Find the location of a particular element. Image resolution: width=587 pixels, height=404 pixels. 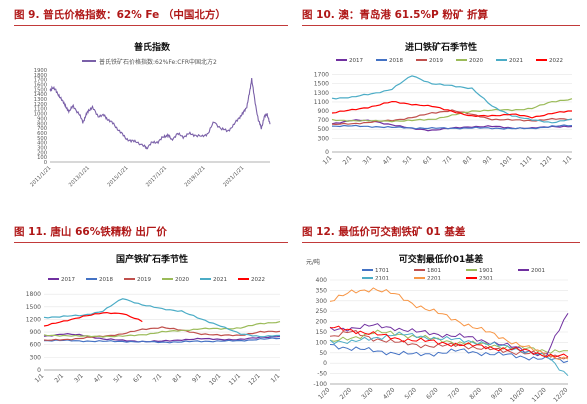

y-tick-label: 50 is located at coordinates (323, 353).